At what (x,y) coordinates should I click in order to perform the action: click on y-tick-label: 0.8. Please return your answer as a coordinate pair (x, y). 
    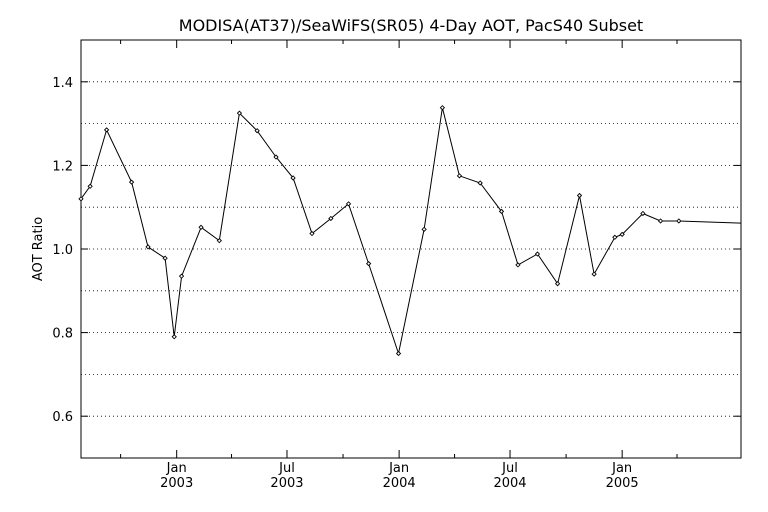
    Looking at the image, I should click on (62, 334).